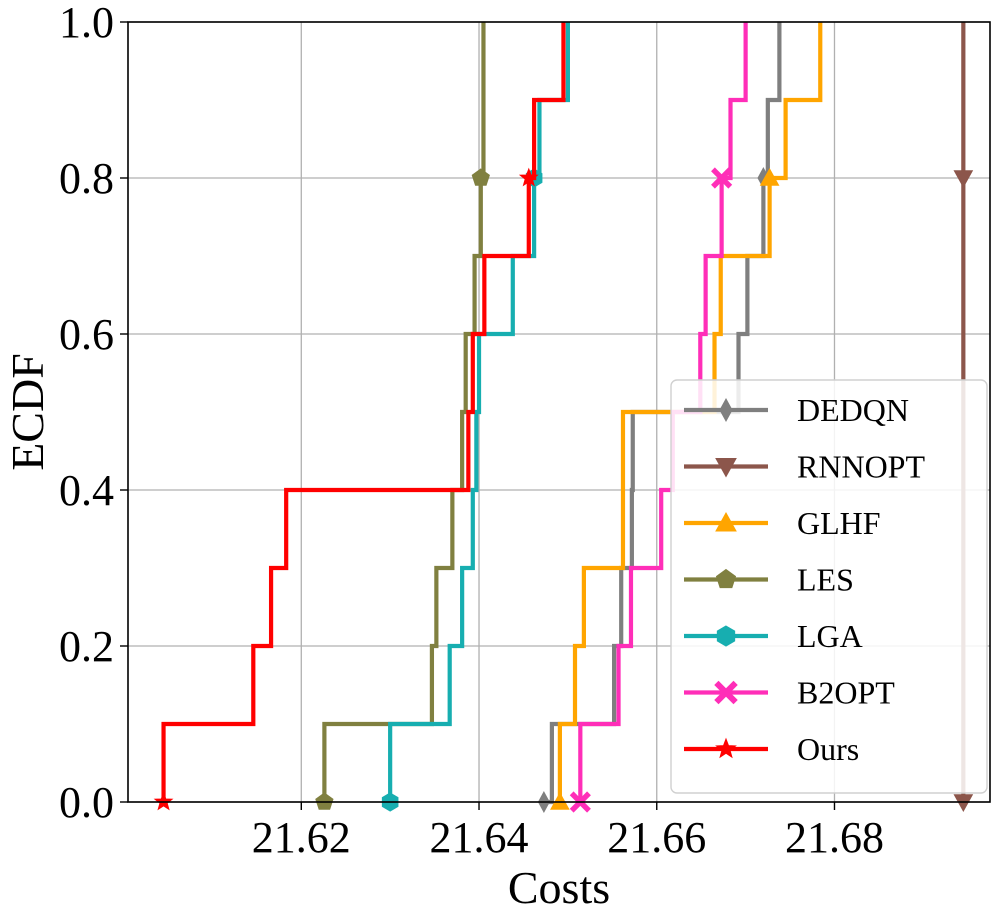 Image resolution: width=997 pixels, height=916 pixels. I want to click on series-line-les, so click(404, 412).